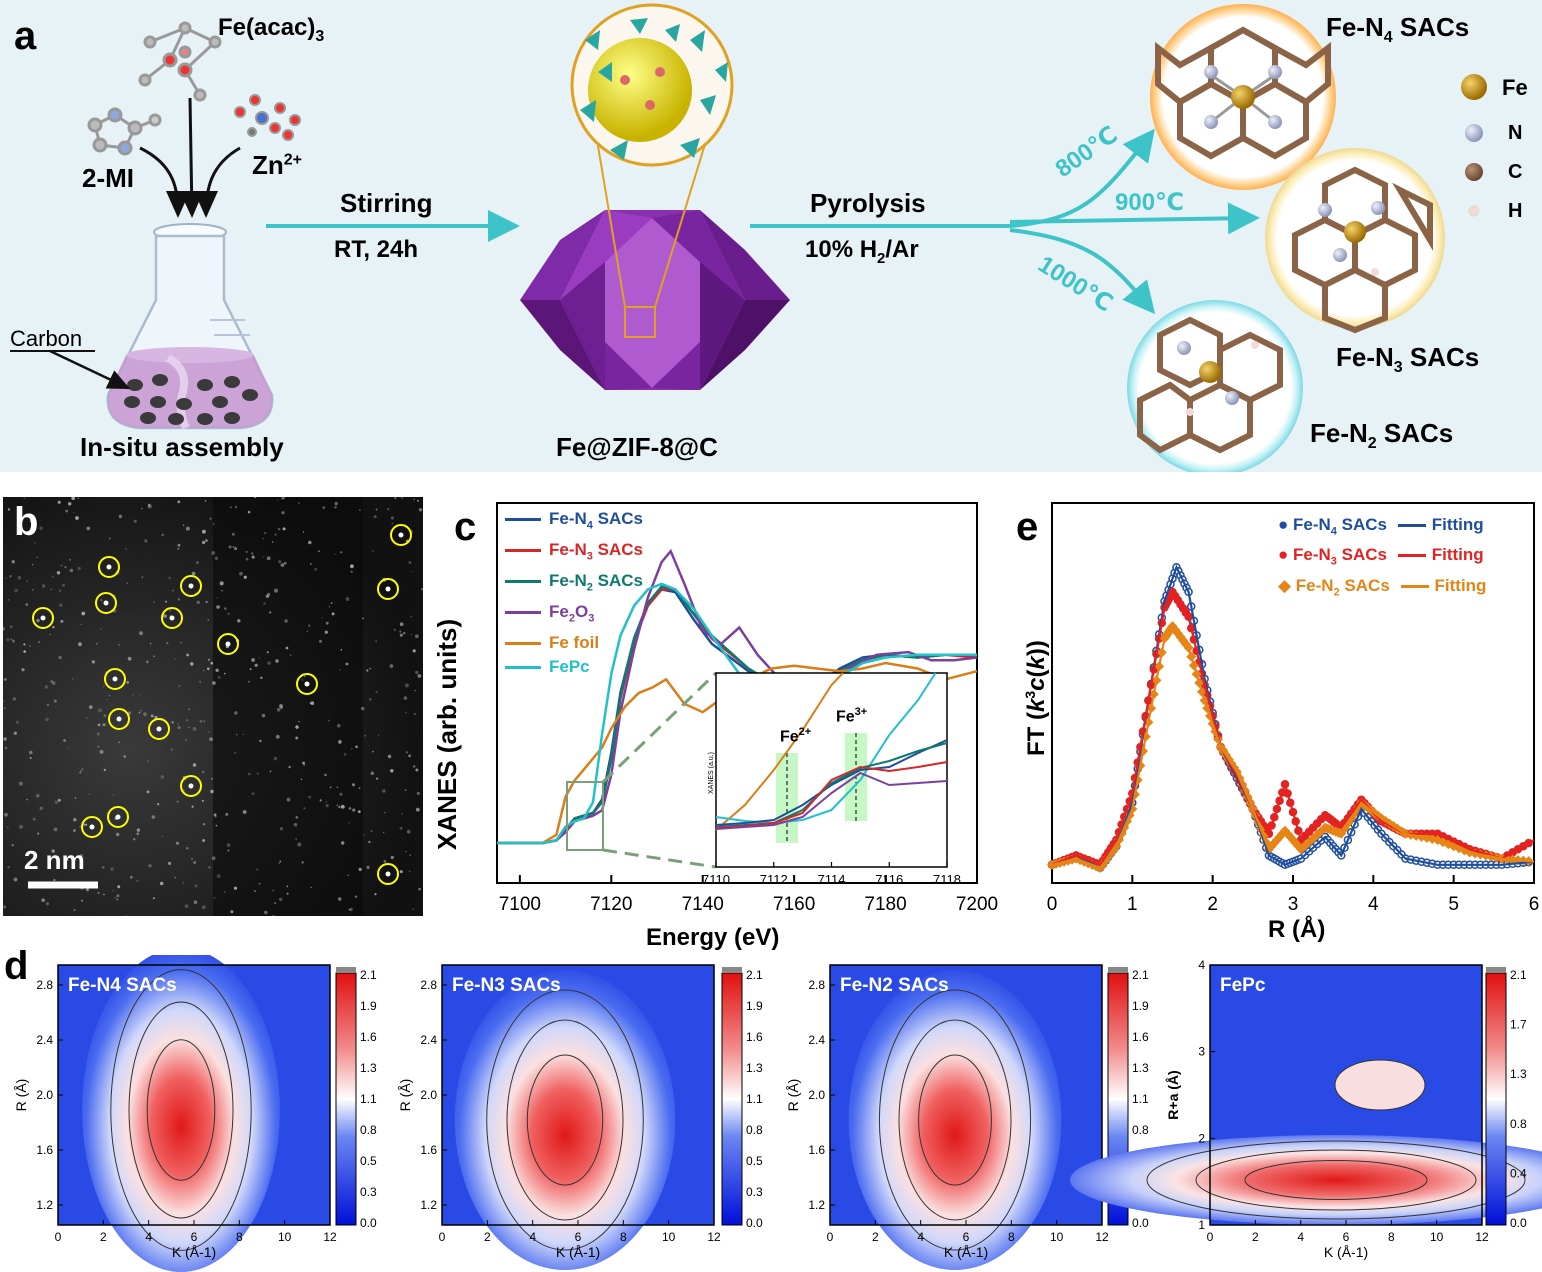 This screenshot has width=1542, height=1272. Describe the element at coordinates (368, 1037) in the screenshot. I see `colorbar-tick: 1.6` at that location.